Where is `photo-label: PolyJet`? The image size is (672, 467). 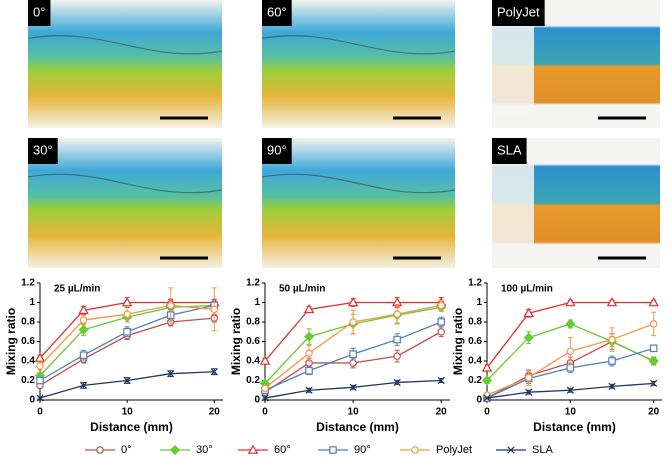
photo-label: PolyJet is located at coordinates (518, 11).